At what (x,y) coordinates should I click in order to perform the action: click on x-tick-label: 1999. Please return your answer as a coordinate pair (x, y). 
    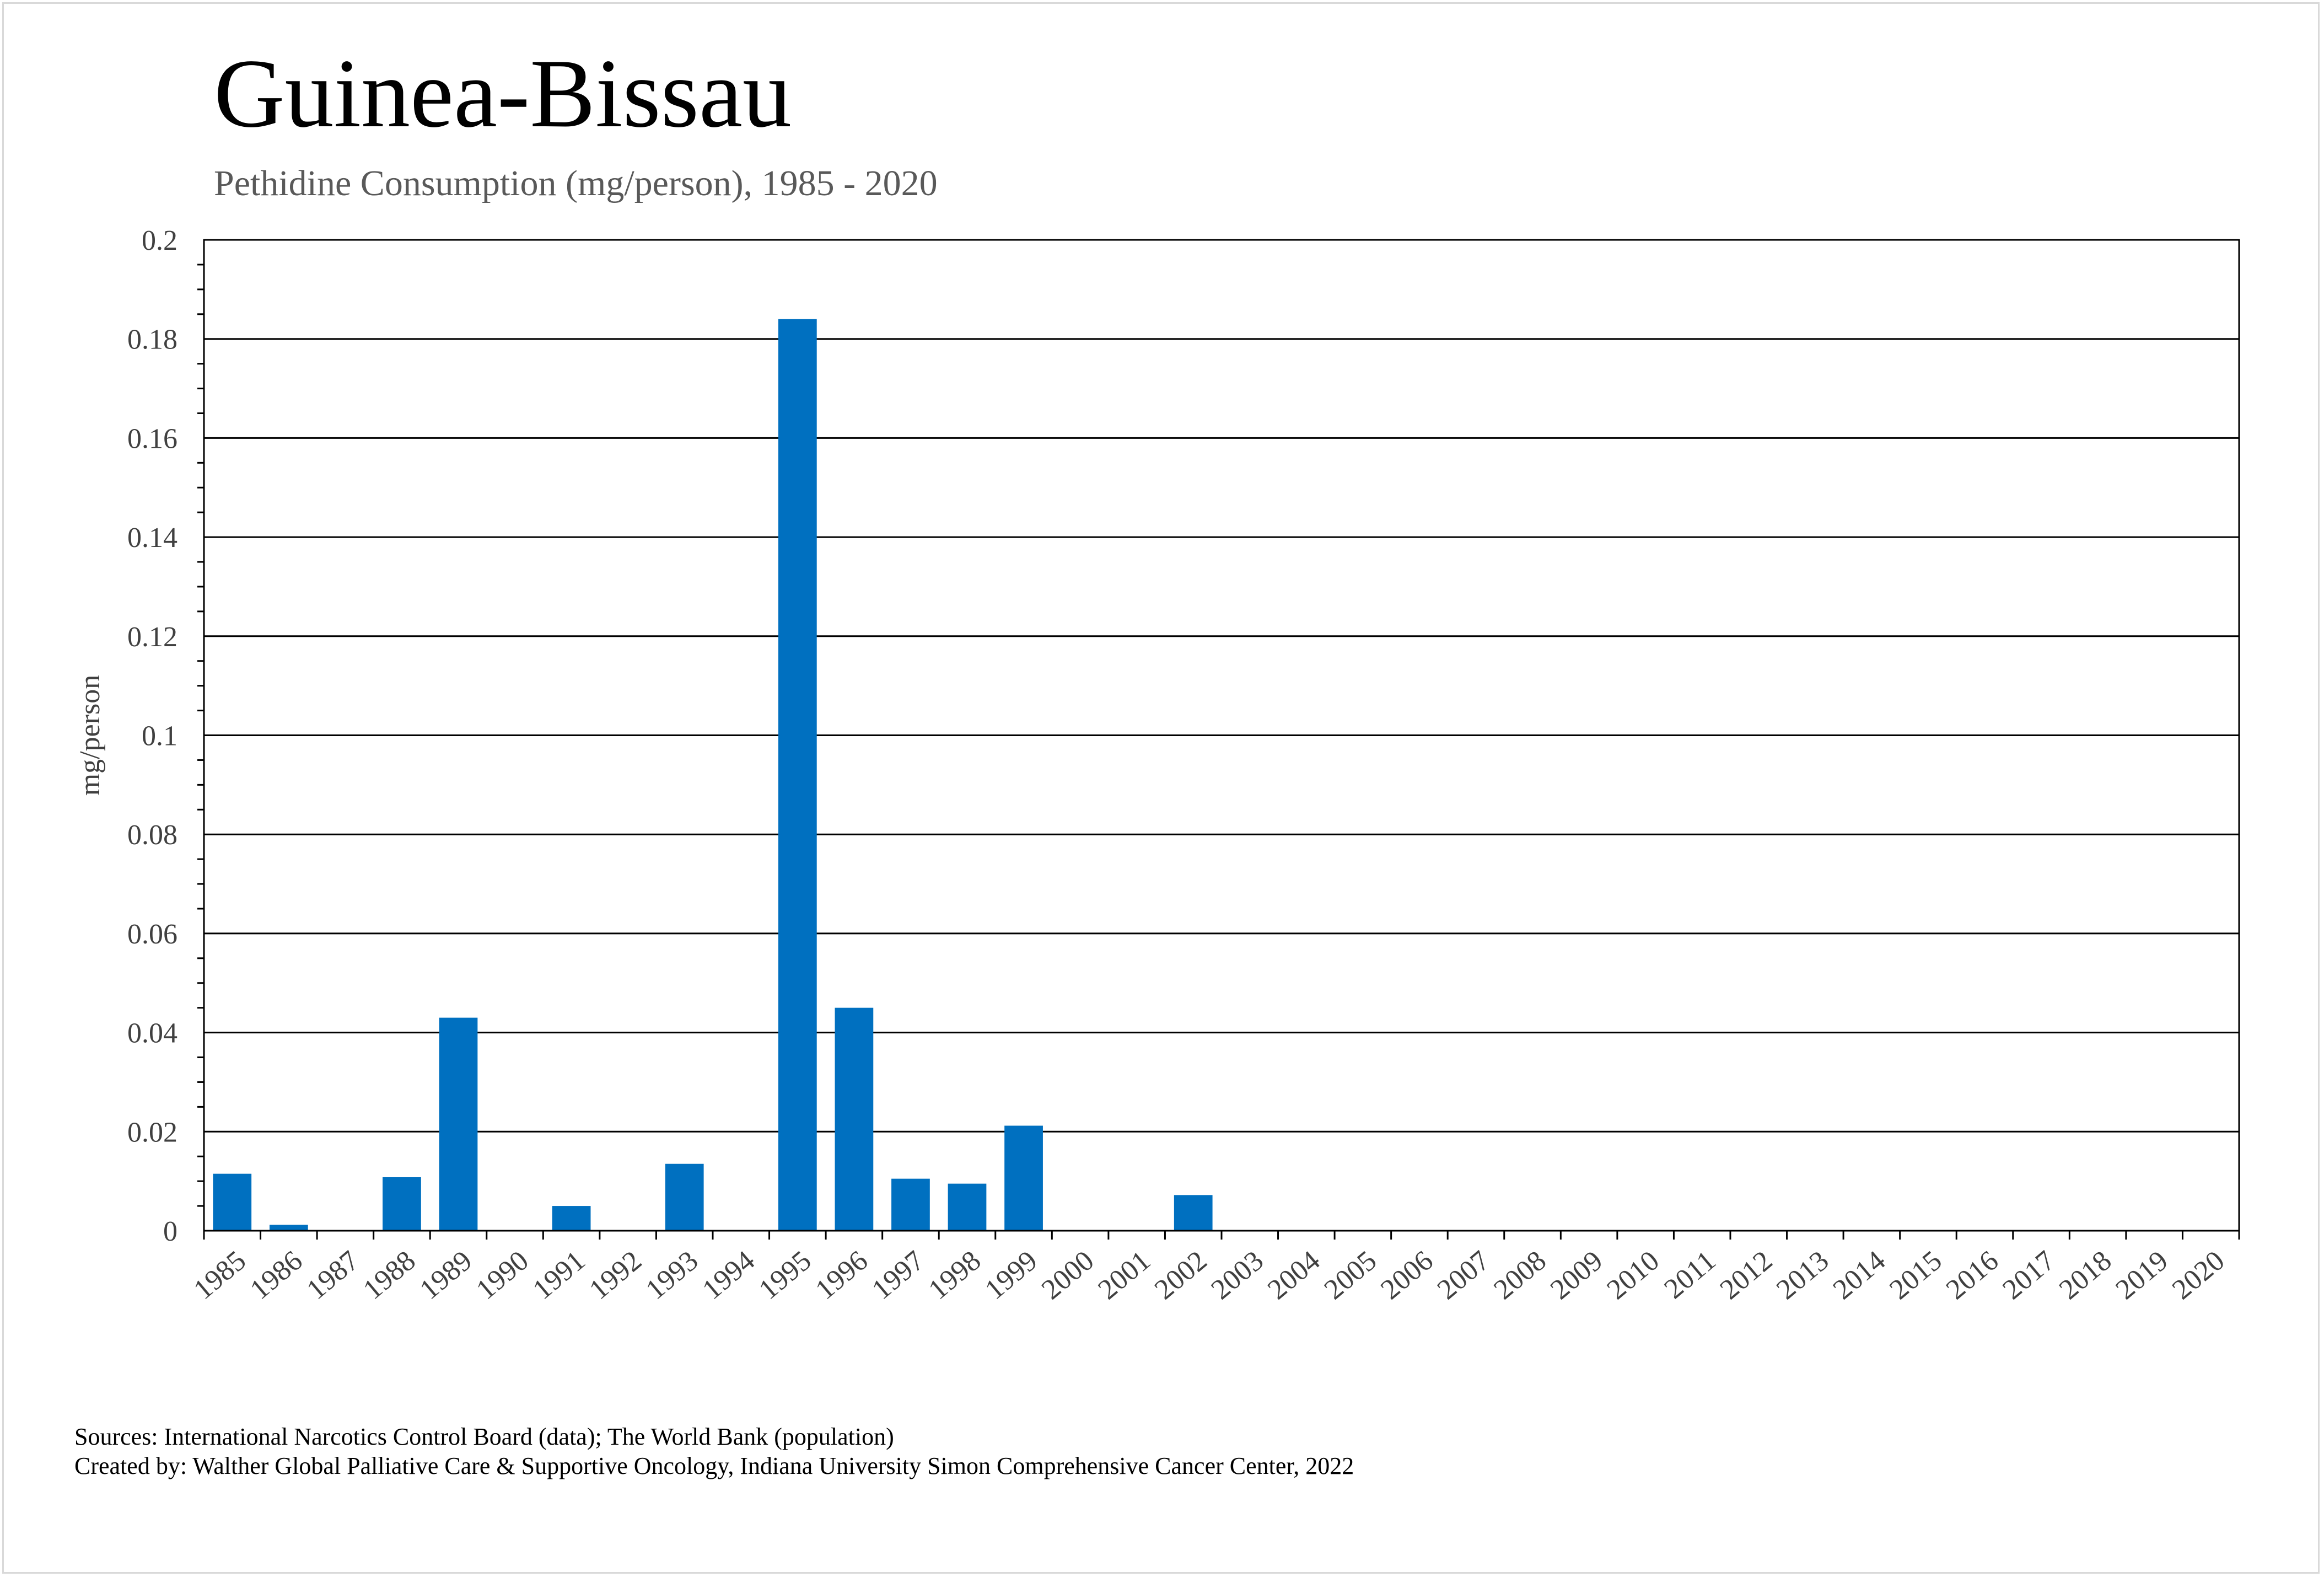
    Looking at the image, I should click on (1011, 1276).